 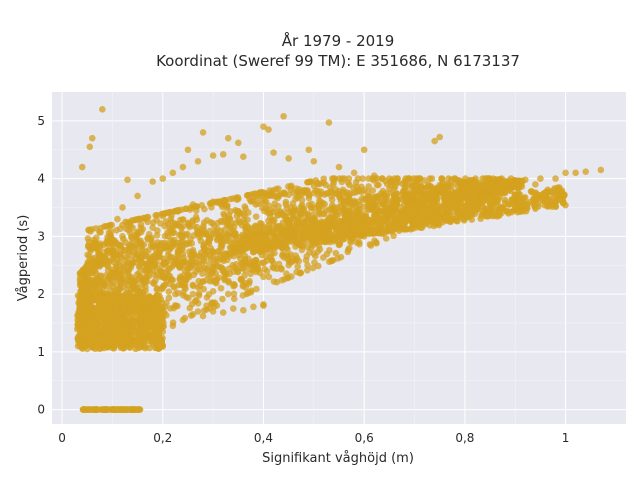 What do you see at coordinates (338, 40) in the screenshot?
I see `chart-title-line-1: År 1979 - 2019` at bounding box center [338, 40].